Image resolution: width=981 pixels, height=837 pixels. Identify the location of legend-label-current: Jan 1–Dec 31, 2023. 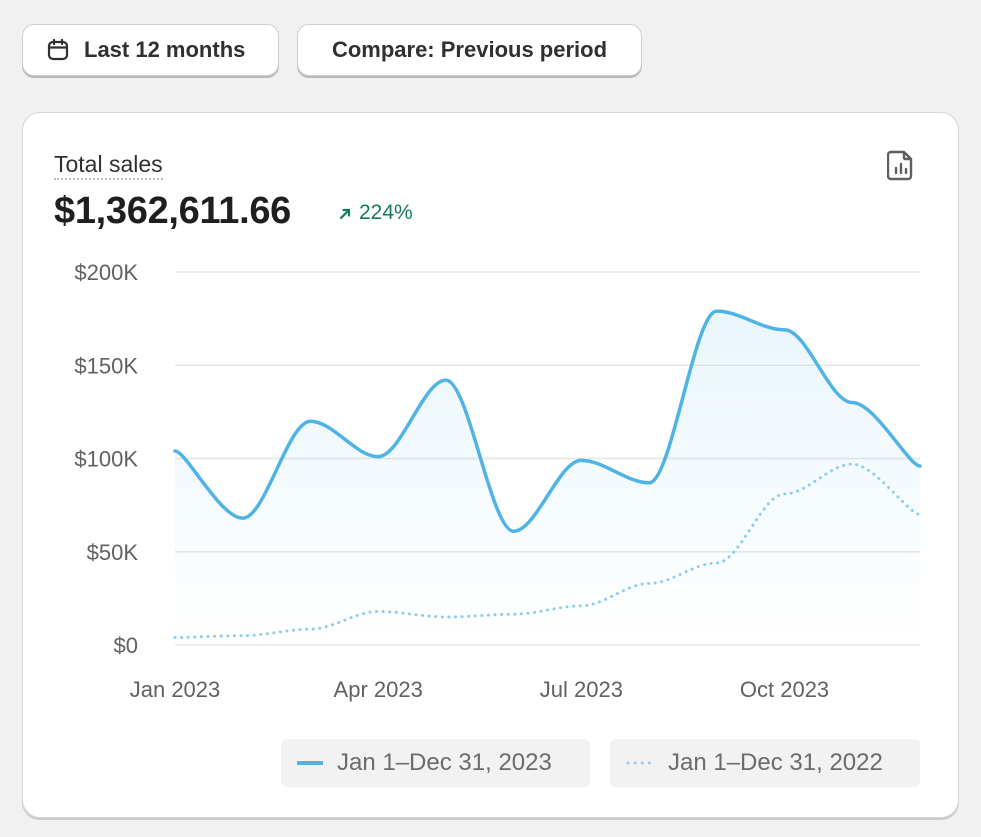
(444, 762).